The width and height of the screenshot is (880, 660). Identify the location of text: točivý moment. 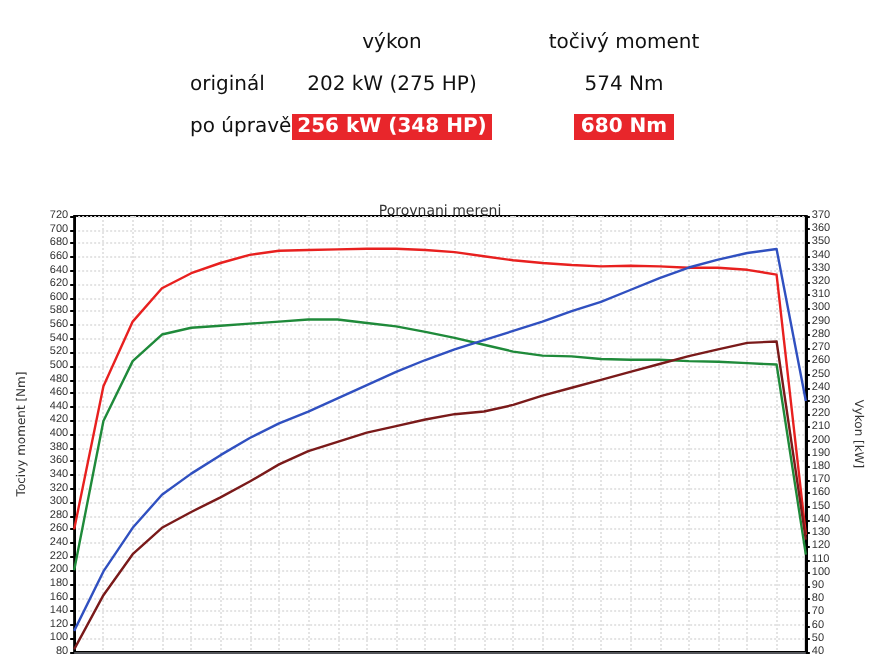
(624, 43).